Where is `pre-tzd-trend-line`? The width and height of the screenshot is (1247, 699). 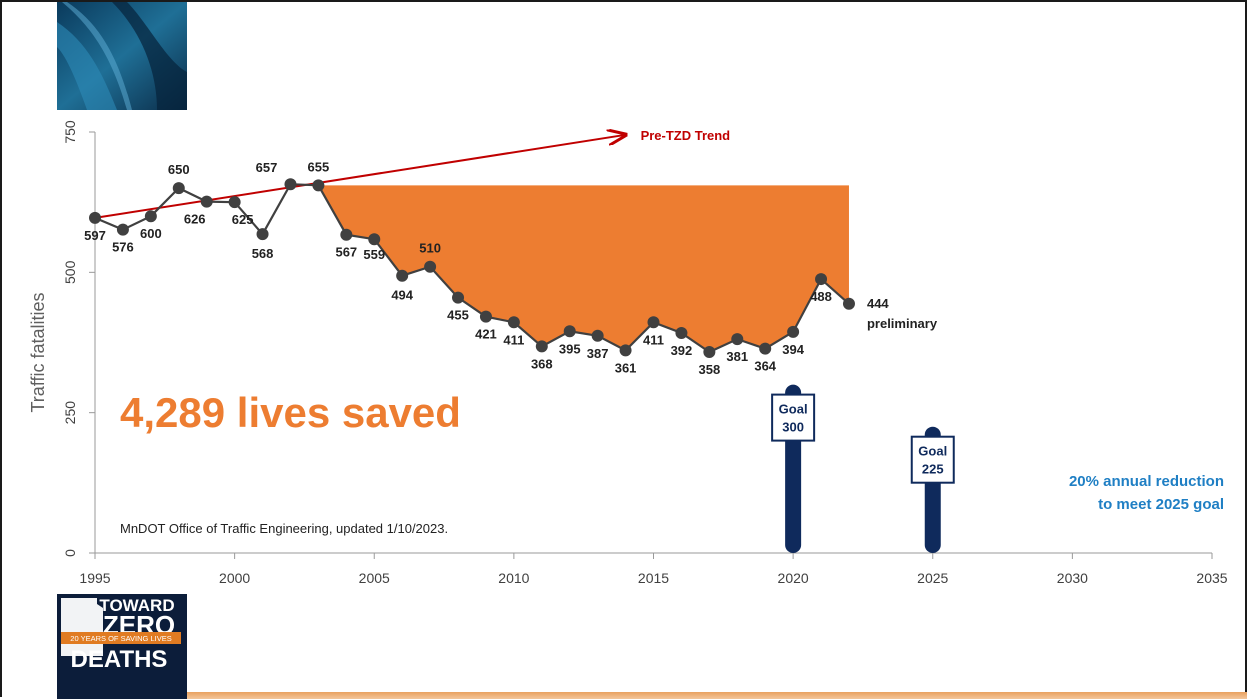 pre-tzd-trend-line is located at coordinates (360, 177).